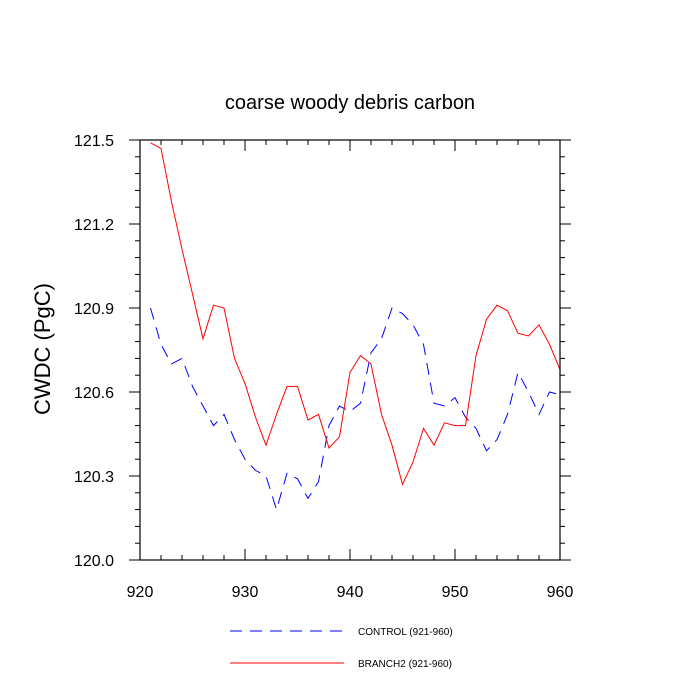  Describe the element at coordinates (94, 225) in the screenshot. I see `y-tick-label: 121.2` at that location.